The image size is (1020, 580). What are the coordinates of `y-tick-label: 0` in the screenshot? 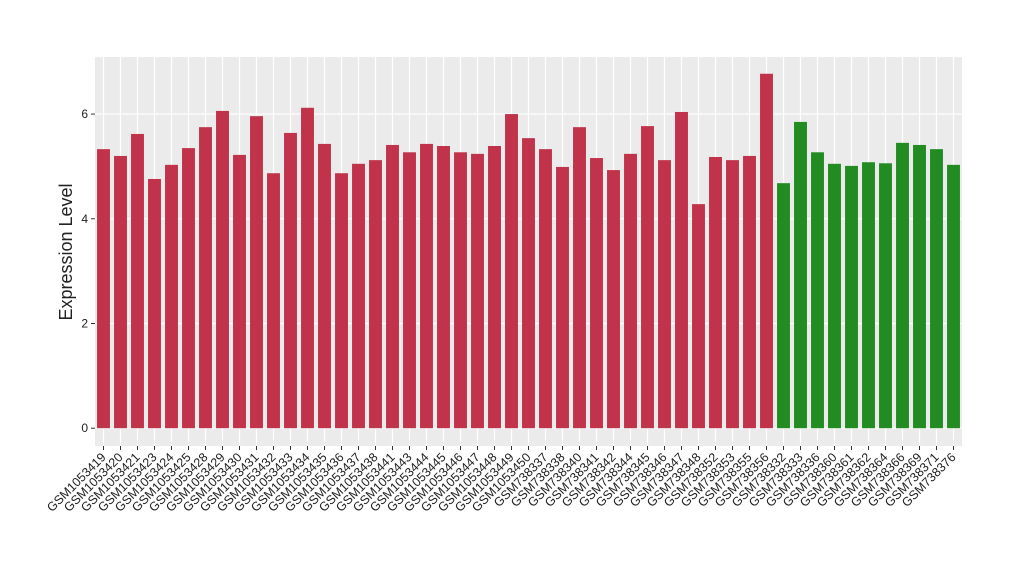 It's located at (84, 428).